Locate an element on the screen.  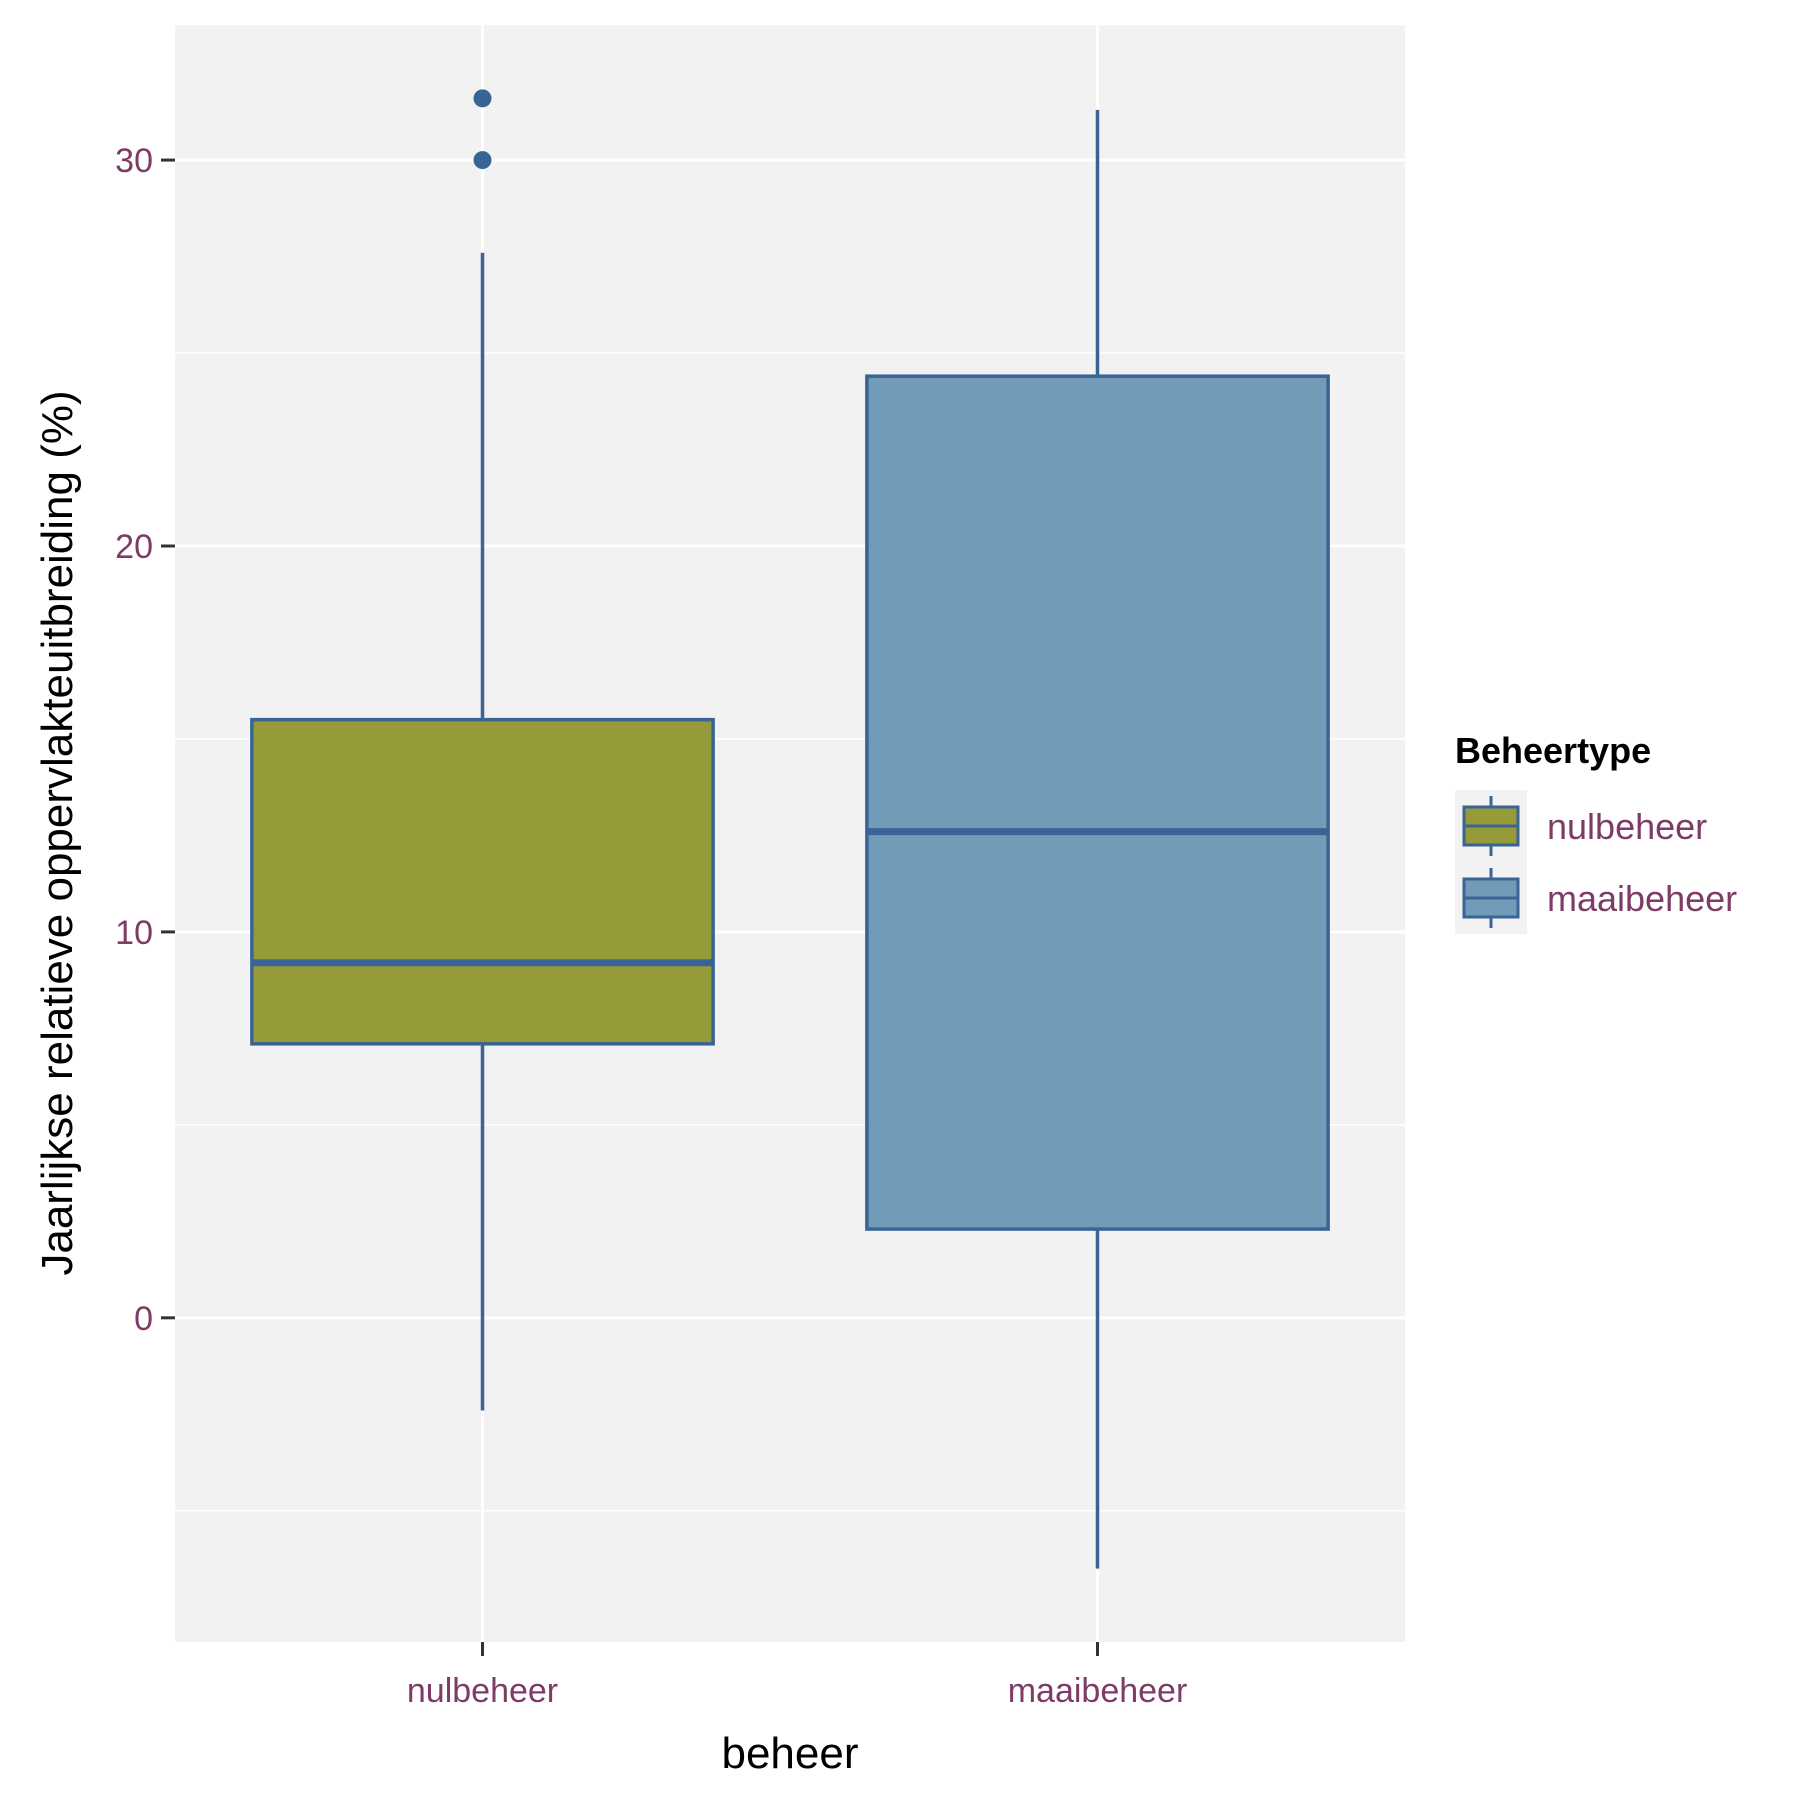
legend: Beheertype nulbeheer maaibeheer is located at coordinates (1596, 832).